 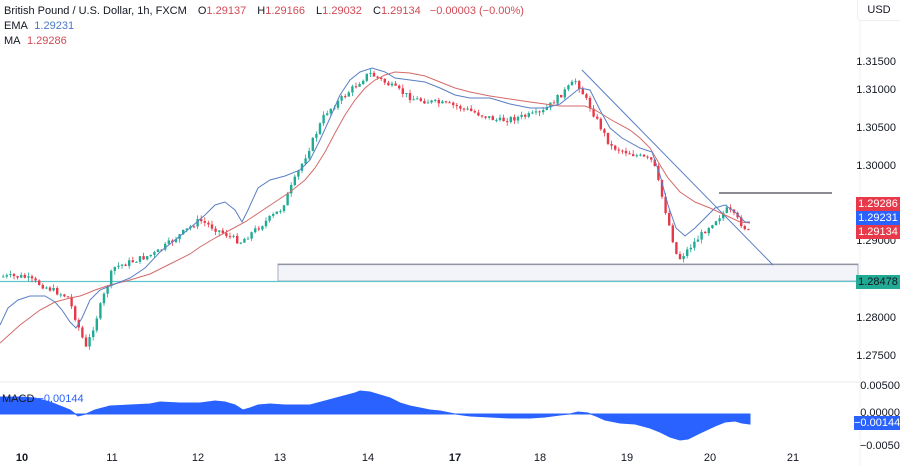 What do you see at coordinates (12, 41) in the screenshot?
I see `ma-label: MA` at bounding box center [12, 41].